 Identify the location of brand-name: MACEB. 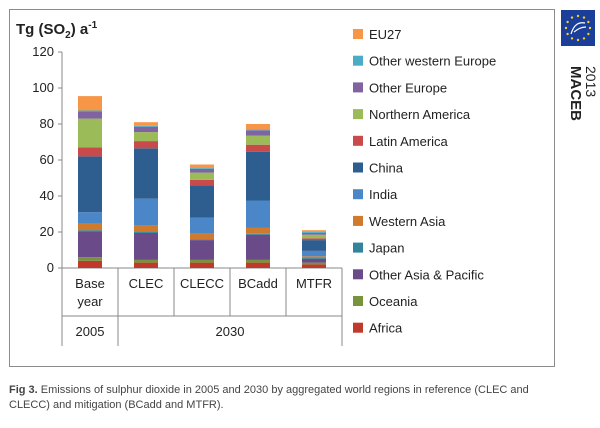
(575, 93).